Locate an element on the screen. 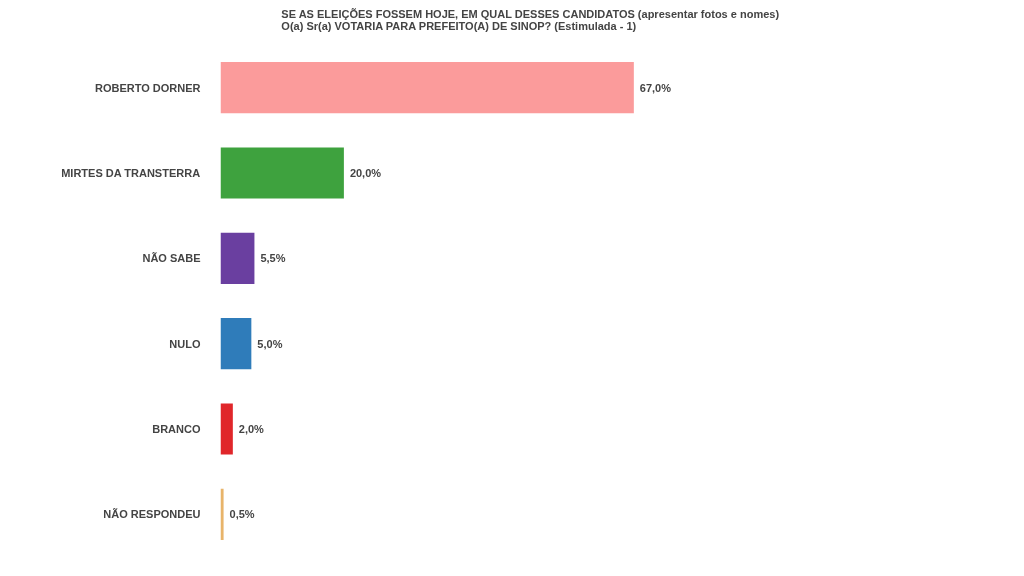  data-label: 5,5% is located at coordinates (273, 258).